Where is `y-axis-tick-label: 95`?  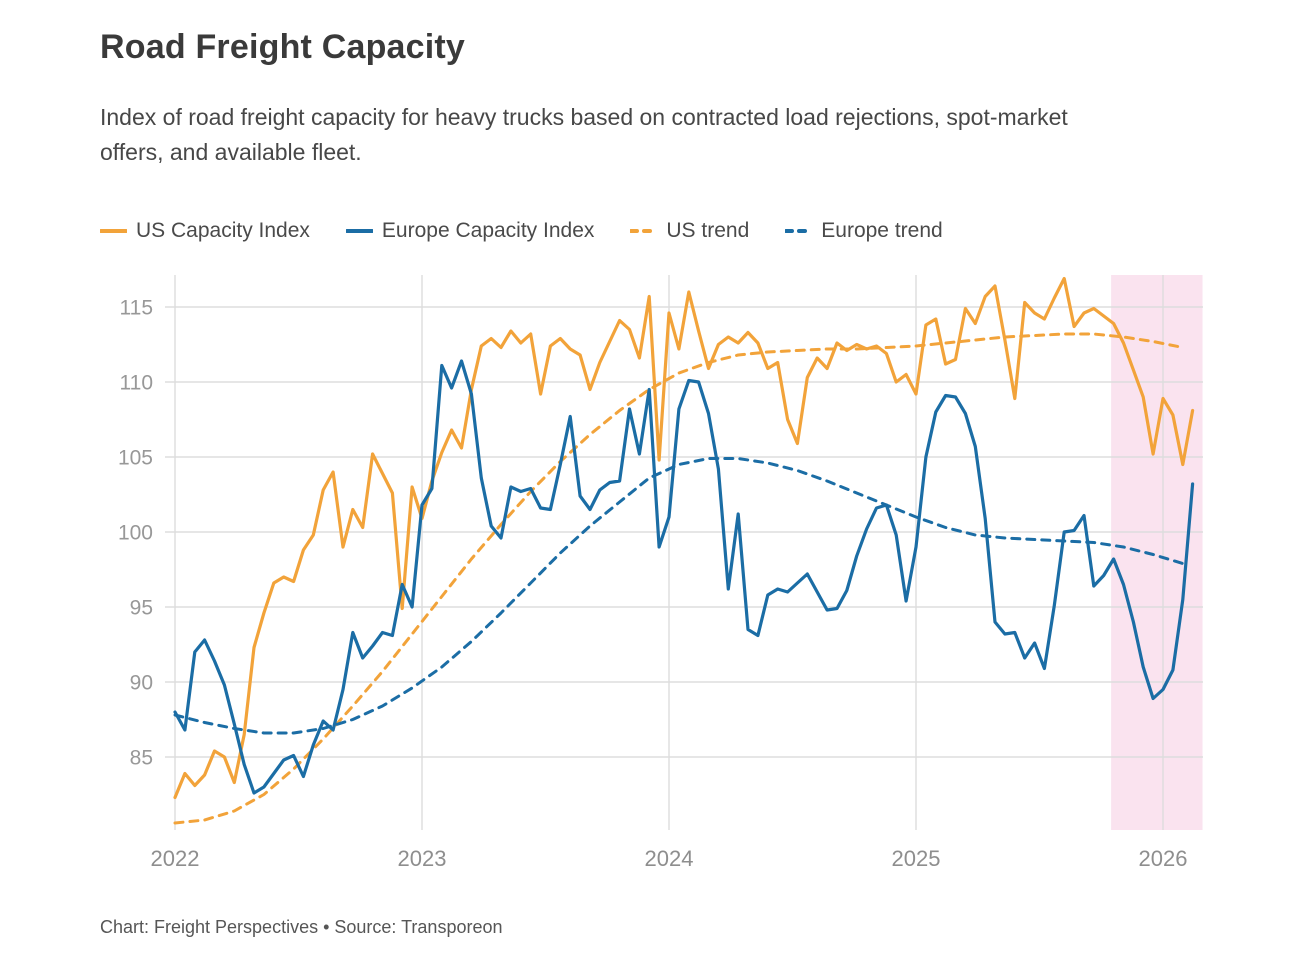
y-axis-tick-label: 95 is located at coordinates (141, 608).